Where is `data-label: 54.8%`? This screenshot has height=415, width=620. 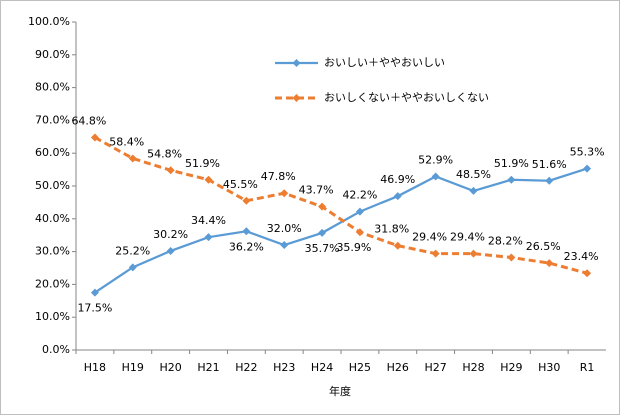 data-label: 54.8% is located at coordinates (164, 153).